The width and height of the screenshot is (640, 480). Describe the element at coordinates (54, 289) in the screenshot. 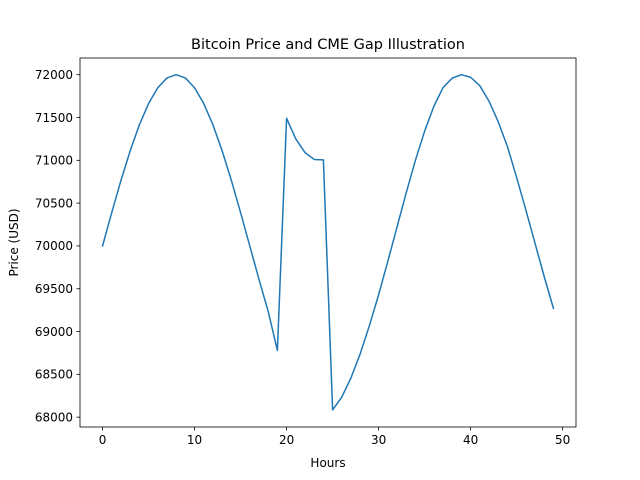

I see `y-tick-label: 69500` at that location.